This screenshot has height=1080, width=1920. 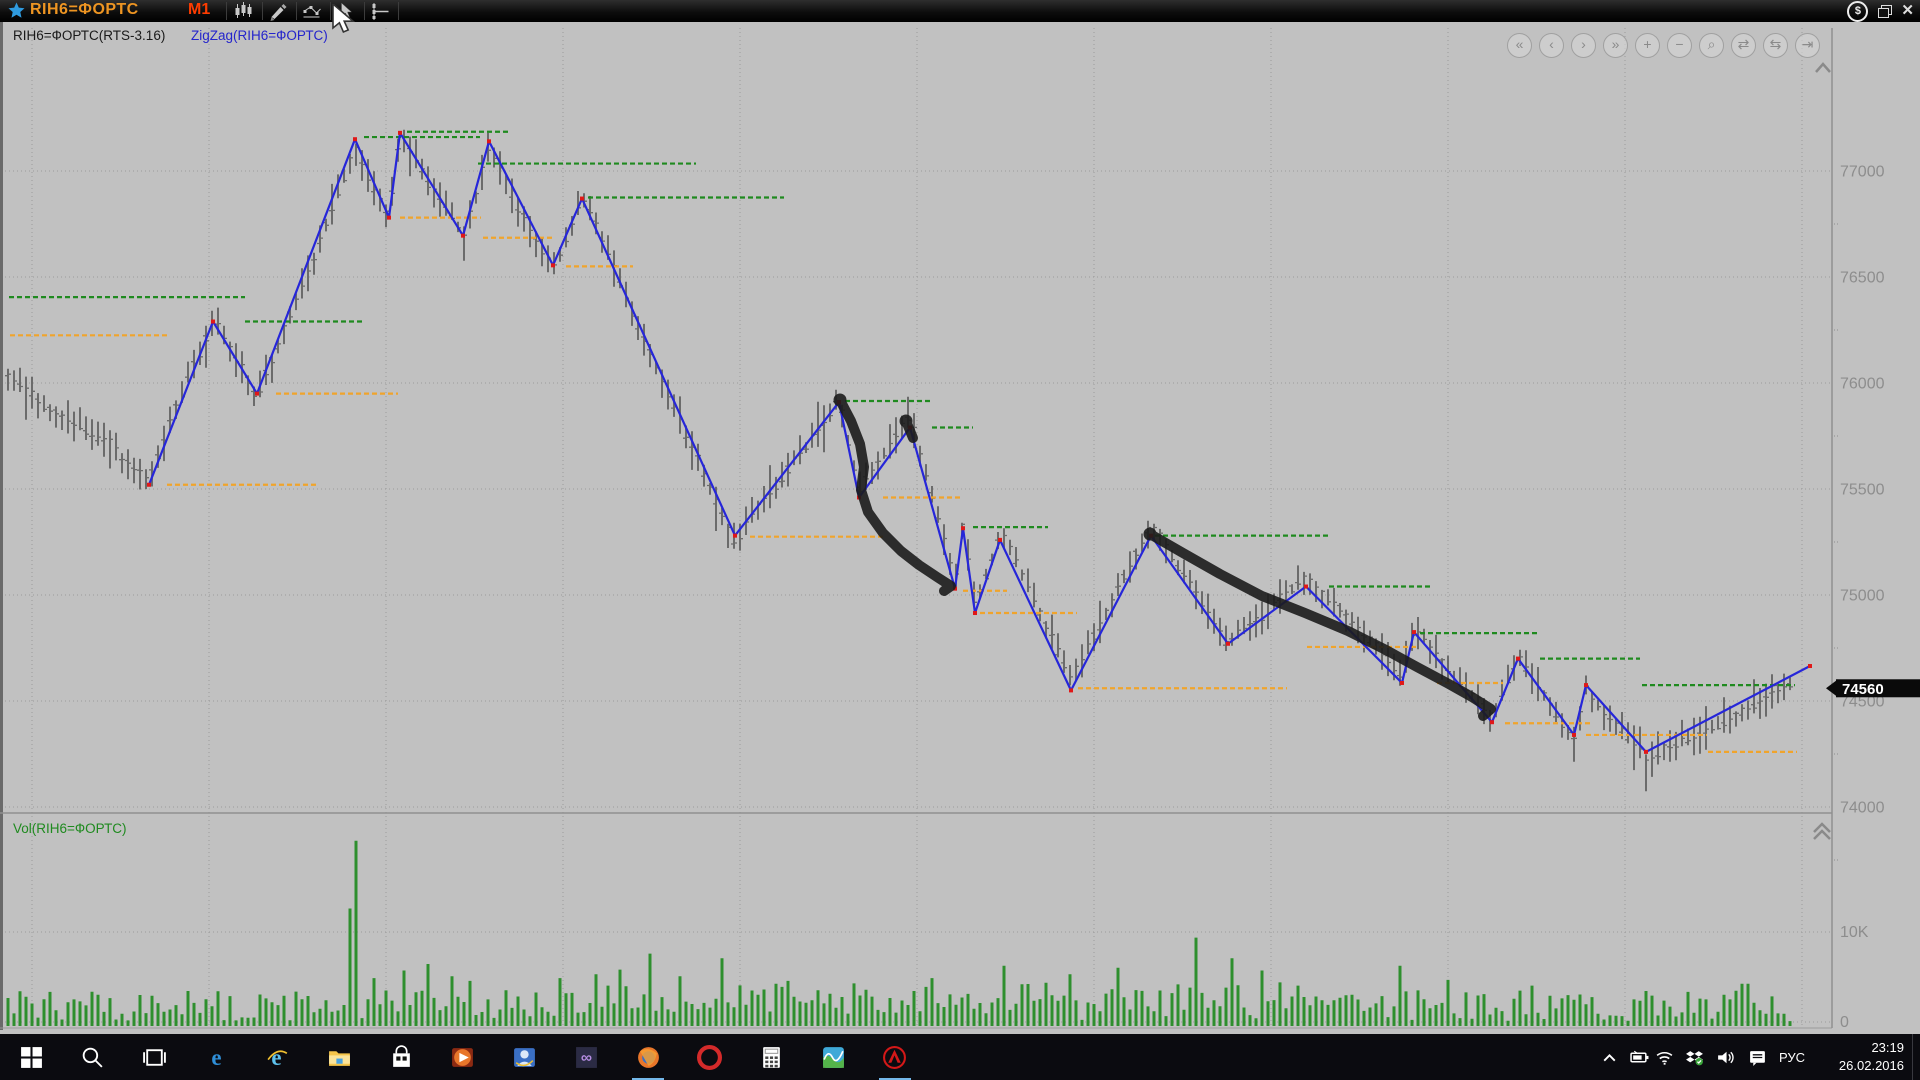 What do you see at coordinates (1792, 1057) in the screenshot?
I see `language-indicator: РУС` at bounding box center [1792, 1057].